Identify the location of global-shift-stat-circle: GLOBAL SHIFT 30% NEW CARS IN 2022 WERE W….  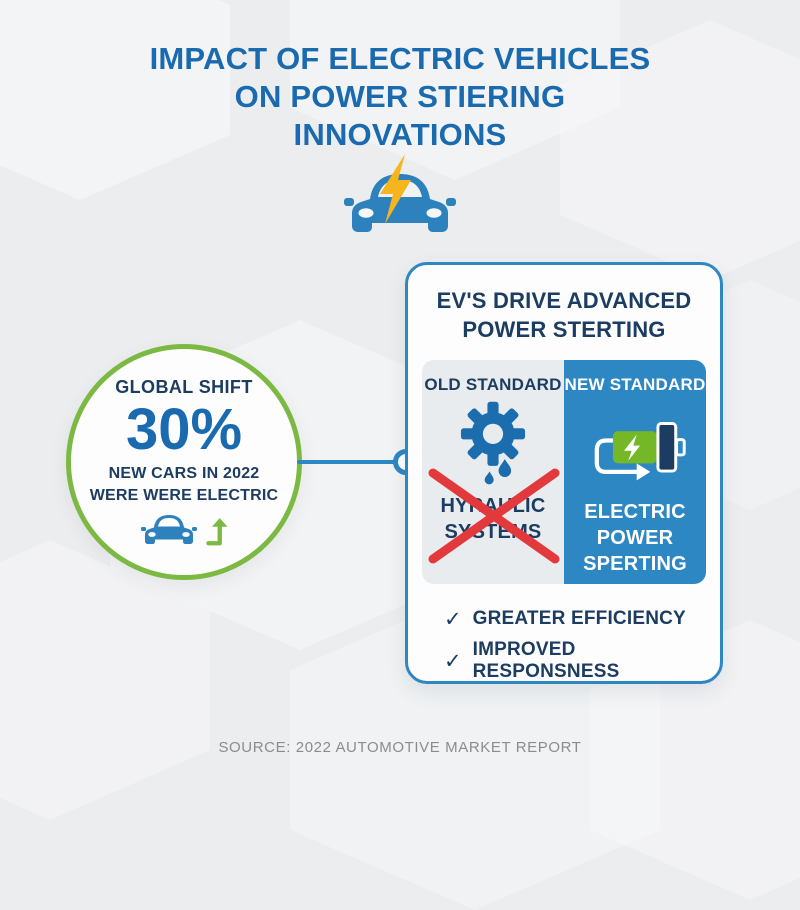
(184, 462).